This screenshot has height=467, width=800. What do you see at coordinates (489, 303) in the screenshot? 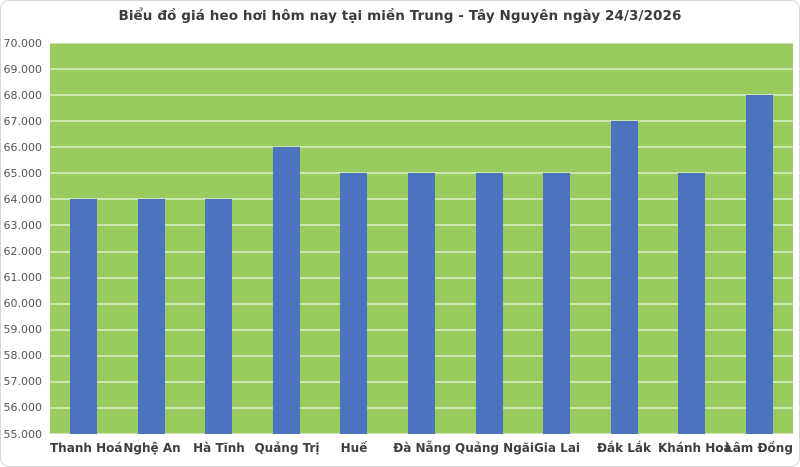
I see `bar-Quảng Ngãi` at bounding box center [489, 303].